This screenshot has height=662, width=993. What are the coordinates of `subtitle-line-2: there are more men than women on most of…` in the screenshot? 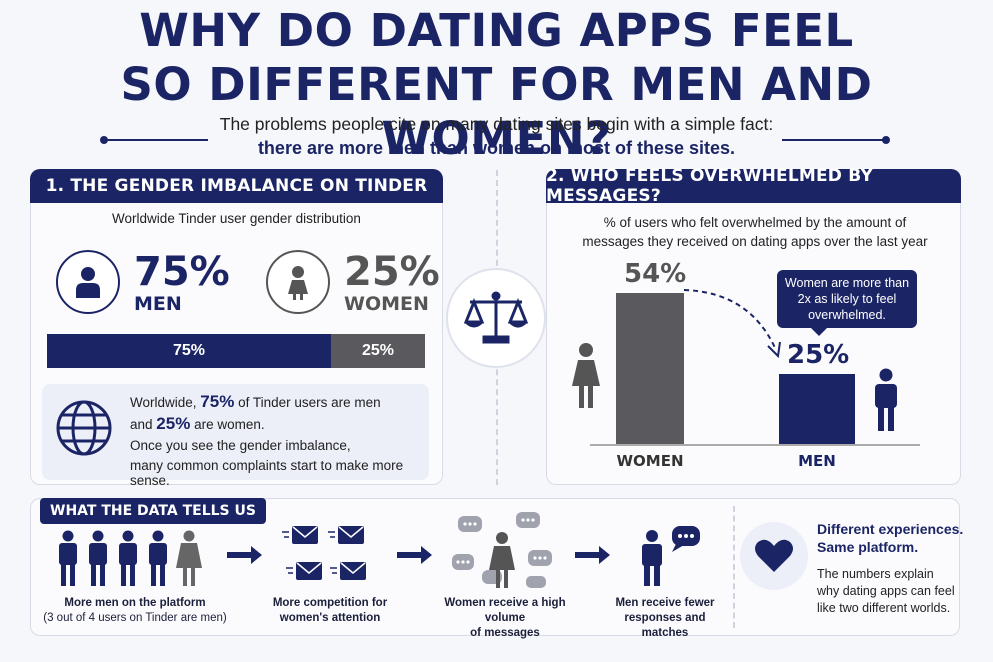 It's located at (496, 148).